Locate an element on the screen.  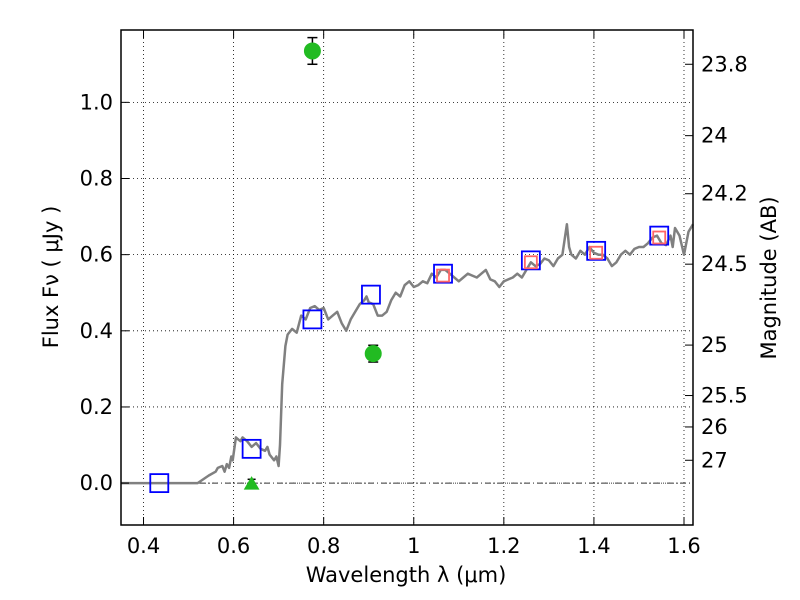
y-tick-label: 0.2 is located at coordinates (96, 407).